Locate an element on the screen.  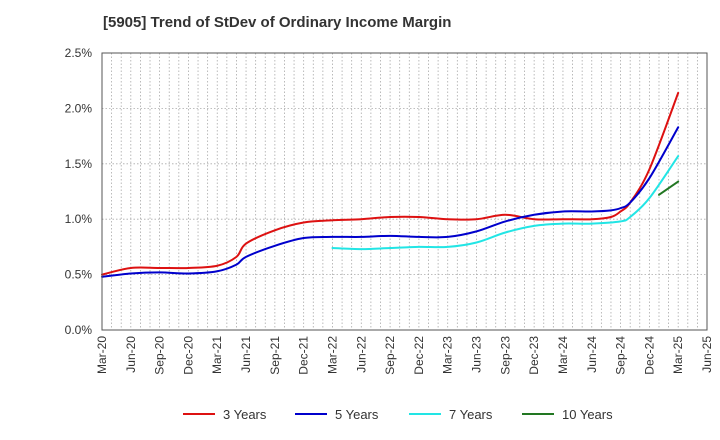
x-tick-label: Jun-20 is located at coordinates (131, 354).